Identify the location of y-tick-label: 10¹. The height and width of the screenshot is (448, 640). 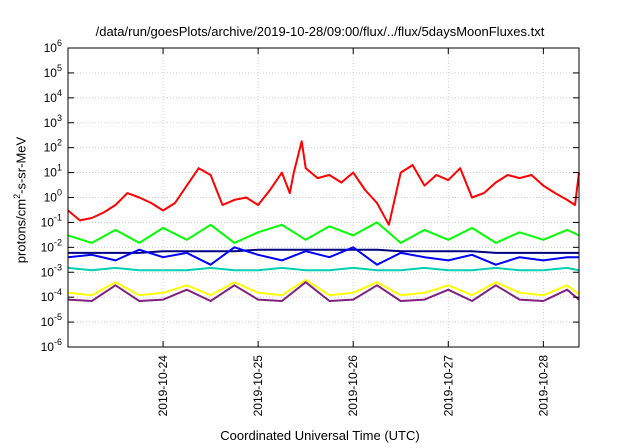
(53, 171).